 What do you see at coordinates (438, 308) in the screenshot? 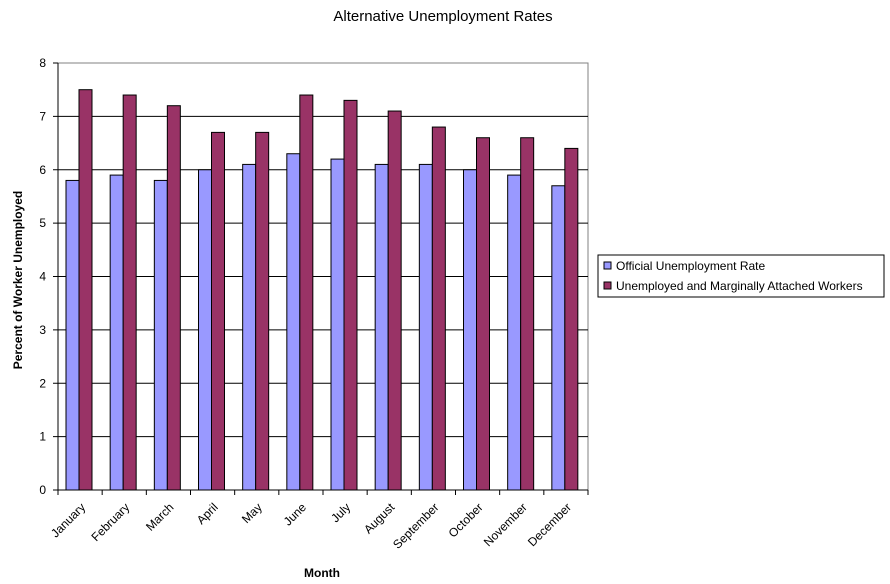
I see `bar-marginal-september` at bounding box center [438, 308].